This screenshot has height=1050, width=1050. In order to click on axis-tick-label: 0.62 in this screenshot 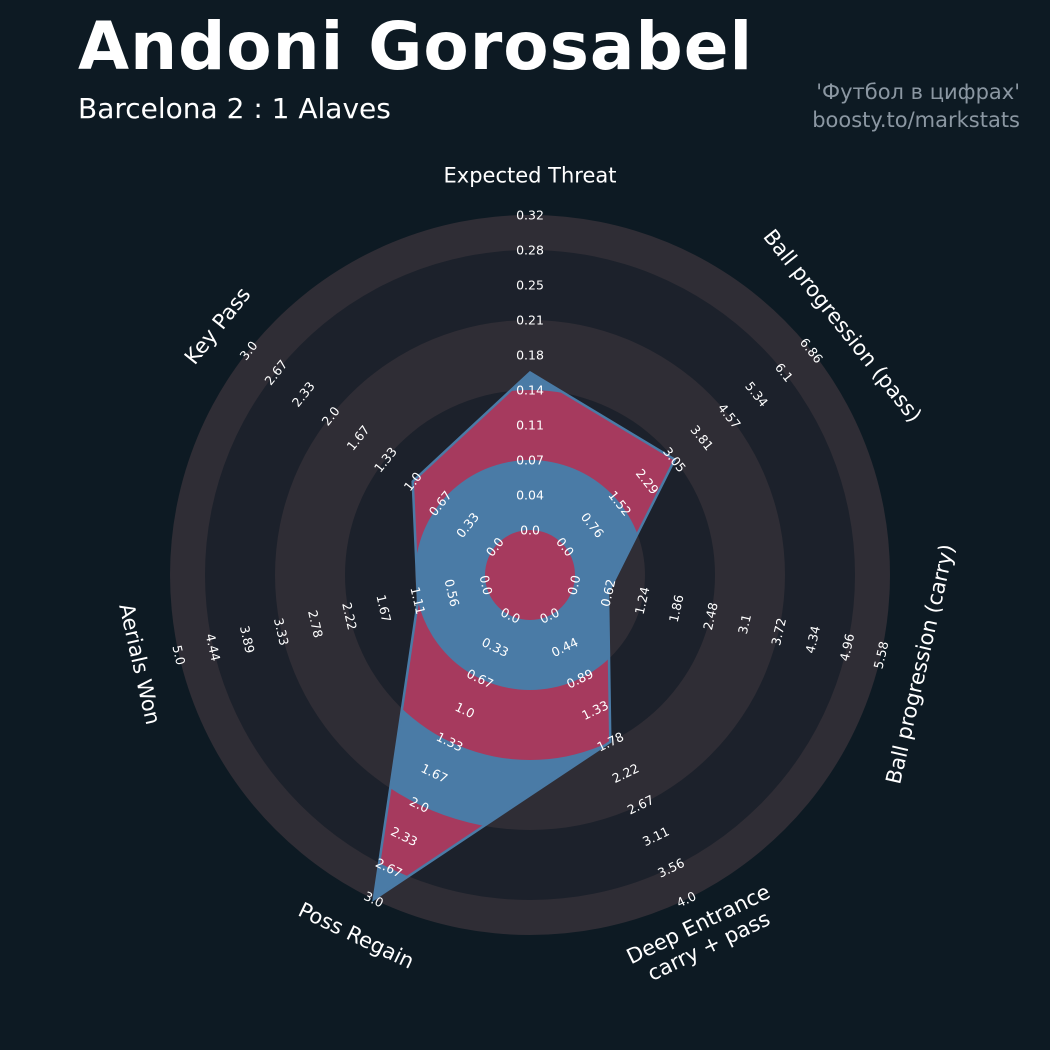, I will do `click(608, 593)`.